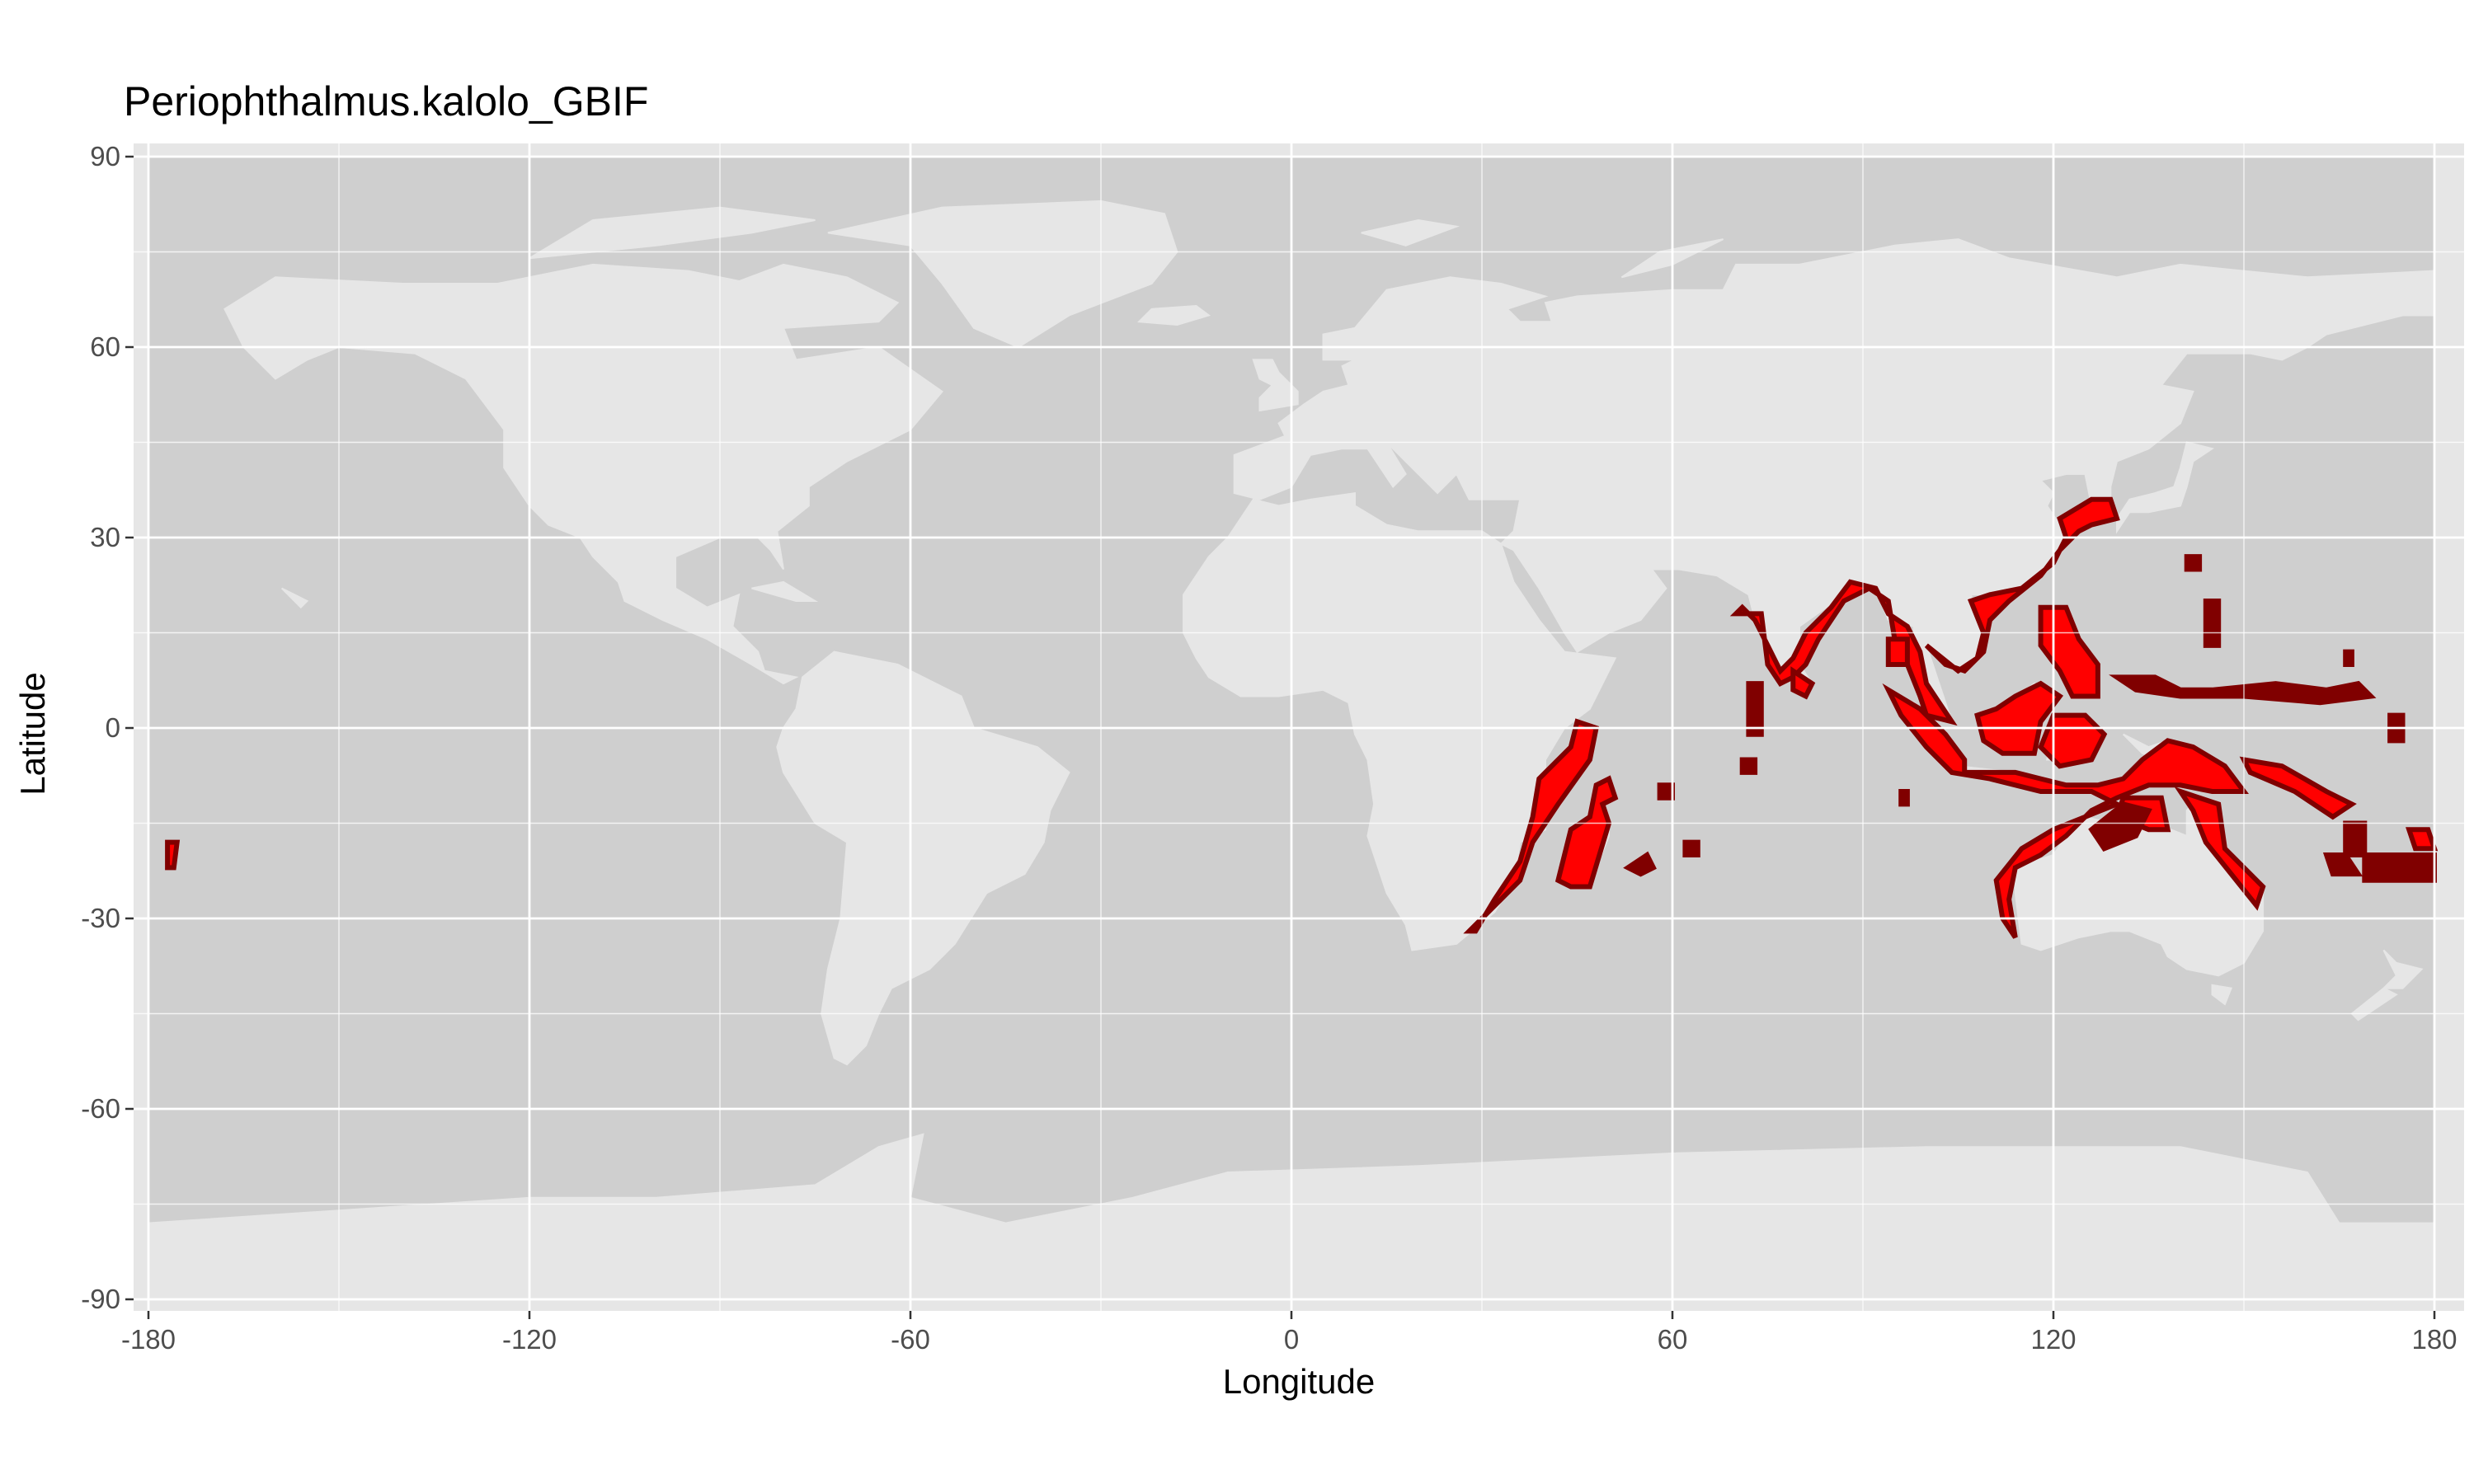  What do you see at coordinates (105, 537) in the screenshot?
I see `y-tick-label: 30` at bounding box center [105, 537].